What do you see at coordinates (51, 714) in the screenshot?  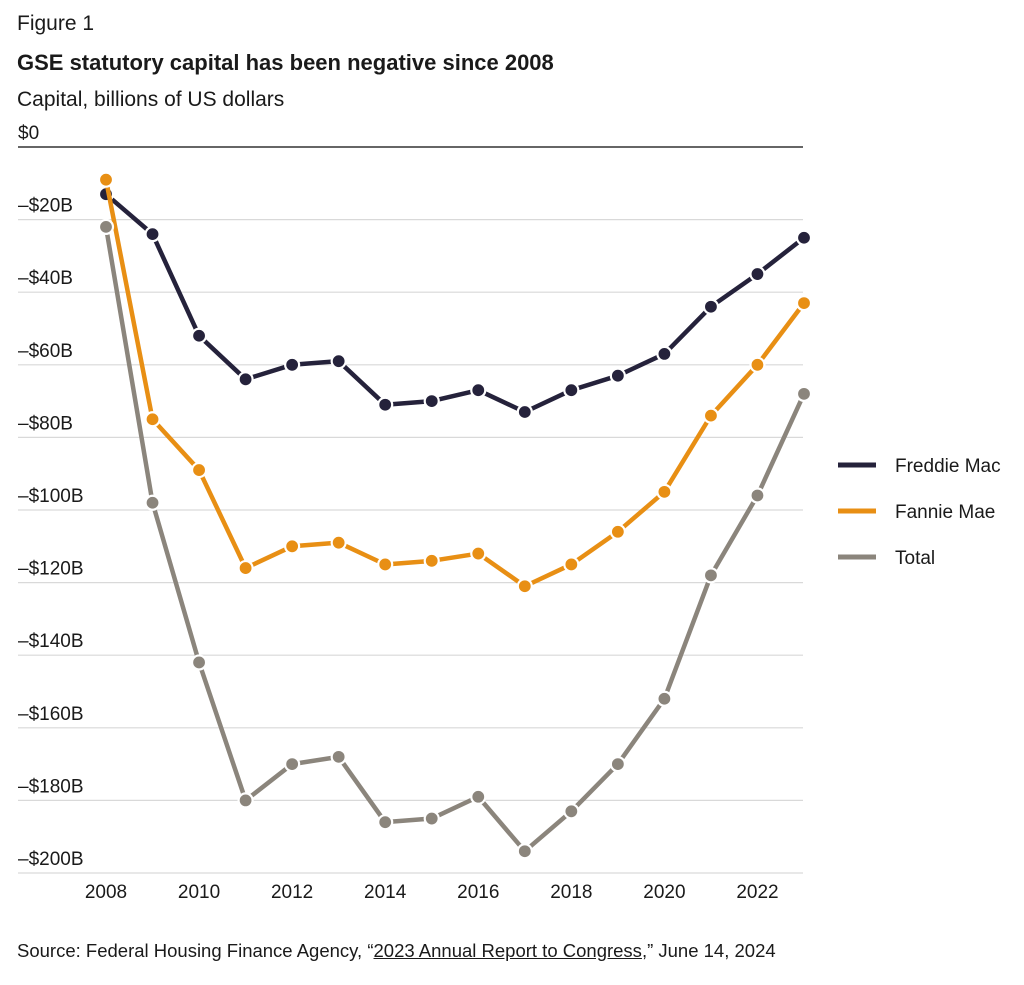 I see `y-tick-label: –$160B` at bounding box center [51, 714].